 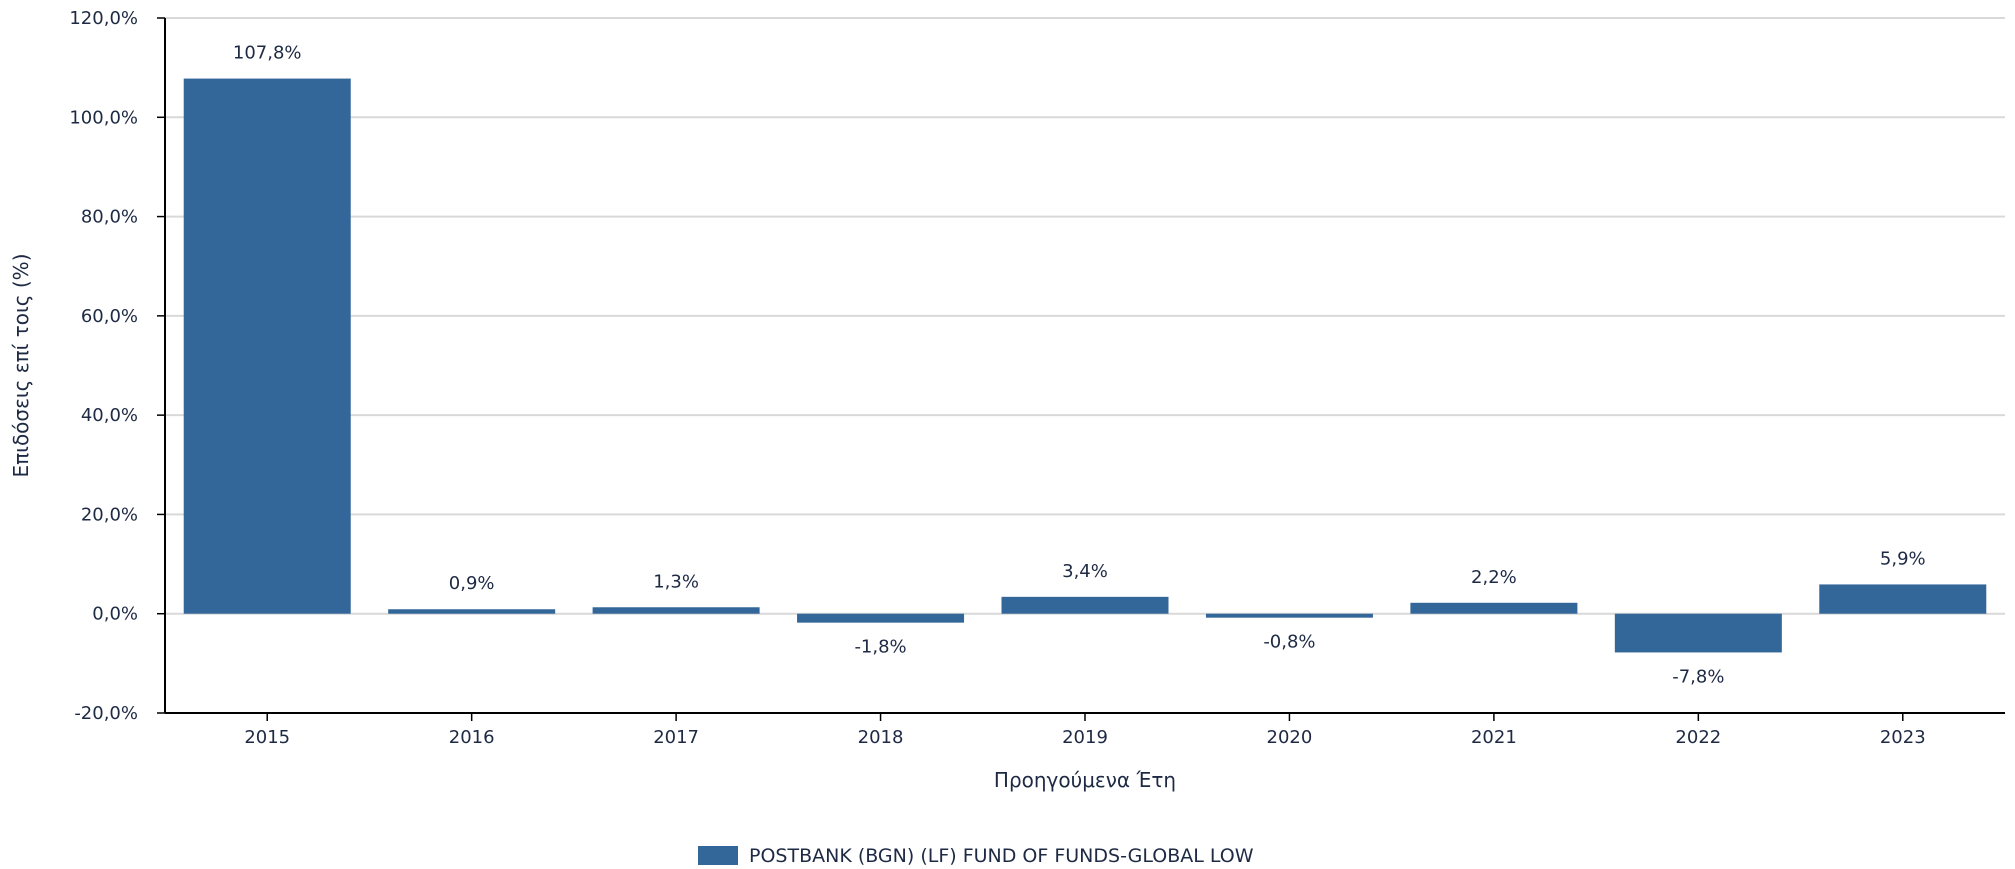 I want to click on x-tick-label-2022: 2022, so click(x=1698, y=737).